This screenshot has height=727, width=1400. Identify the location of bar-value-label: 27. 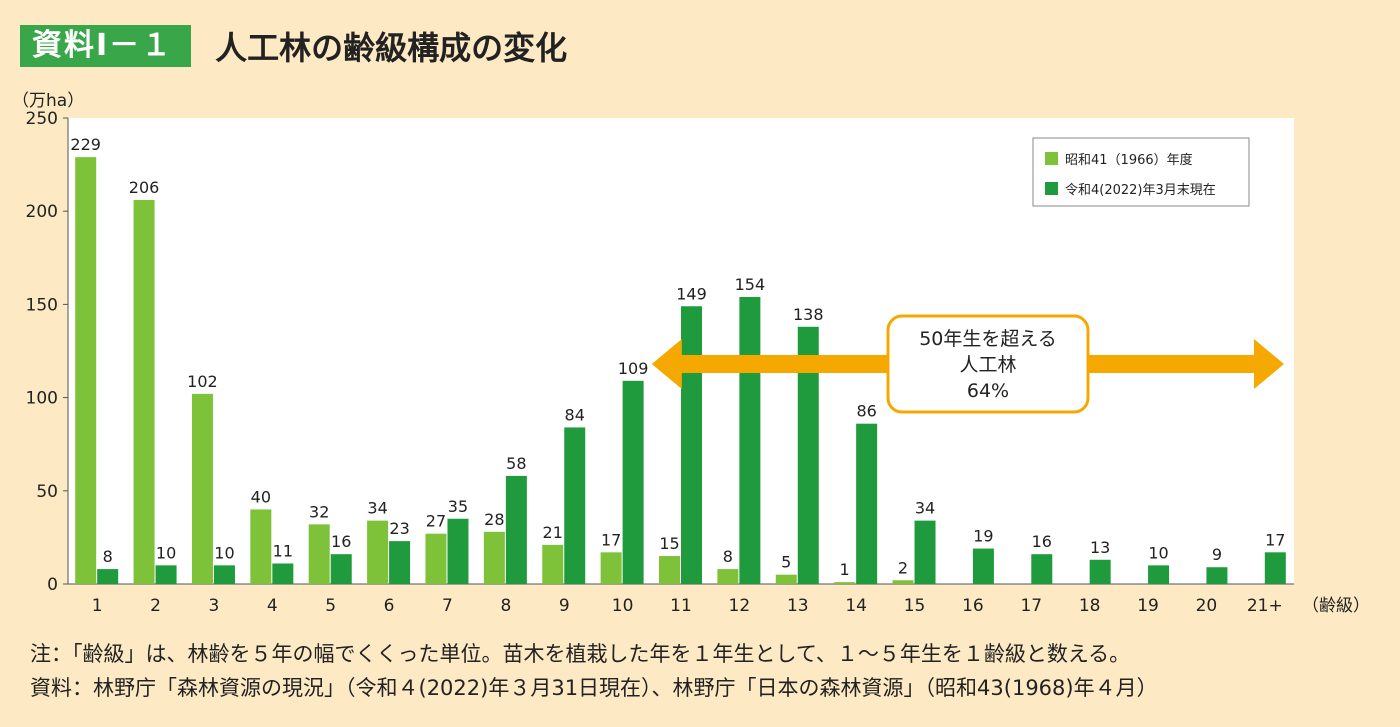
(436, 521).